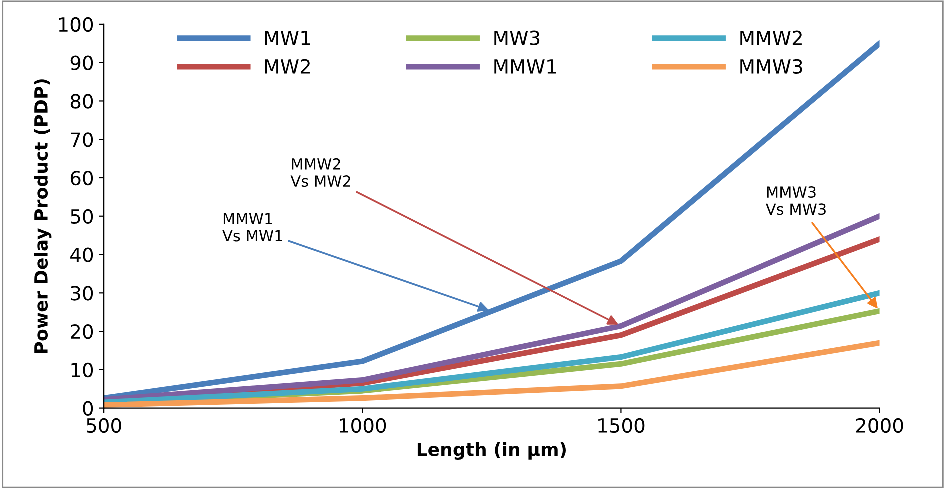  I want to click on x-tick-label: 1500, so click(621, 426).